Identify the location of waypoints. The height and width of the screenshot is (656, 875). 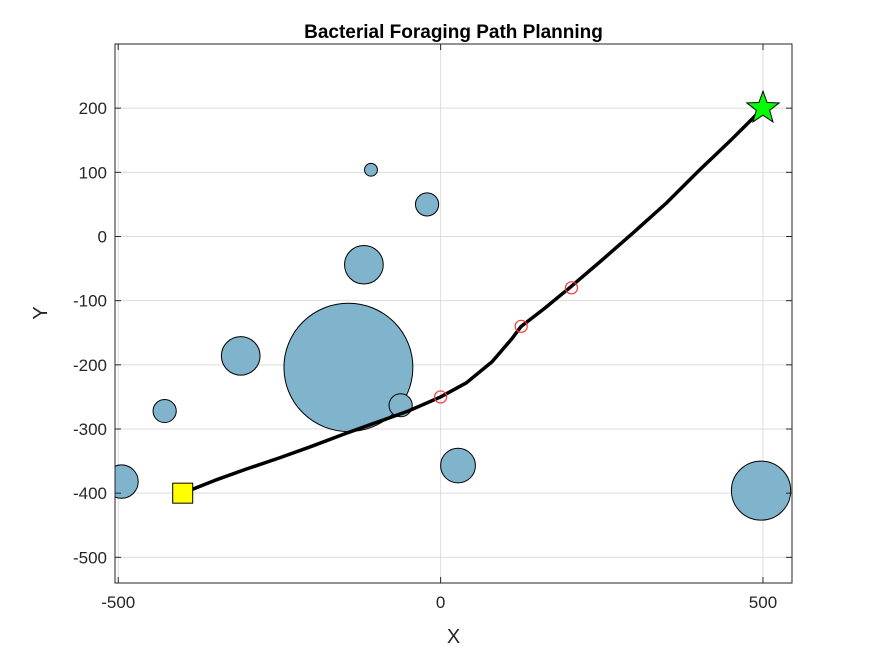
(506, 342).